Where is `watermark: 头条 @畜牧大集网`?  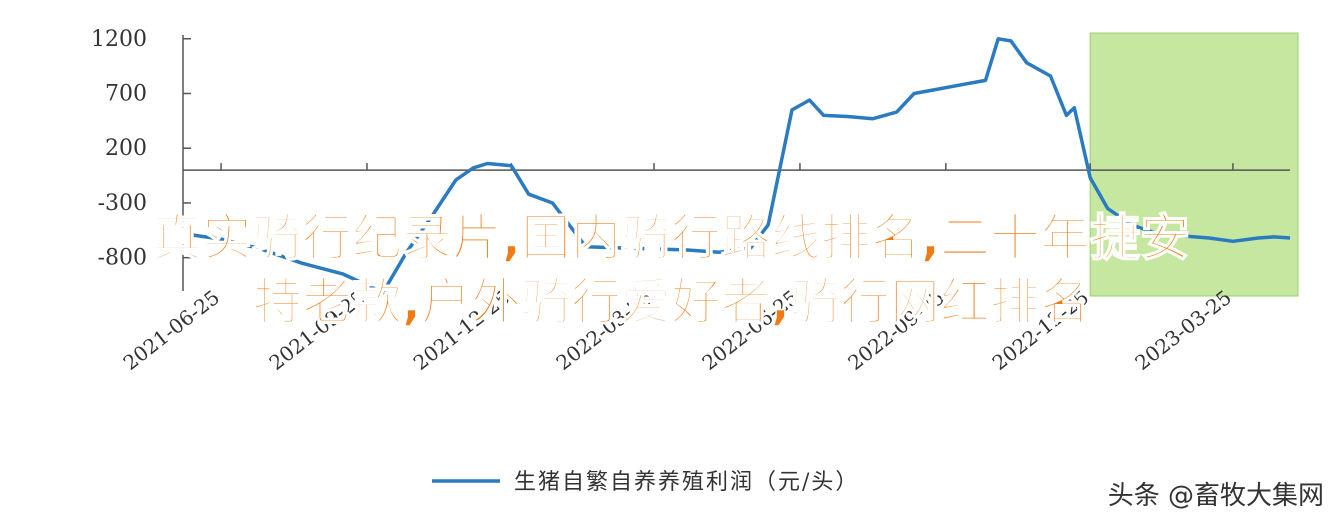 watermark: 头条 @畜牧大集网 is located at coordinates (1215, 496).